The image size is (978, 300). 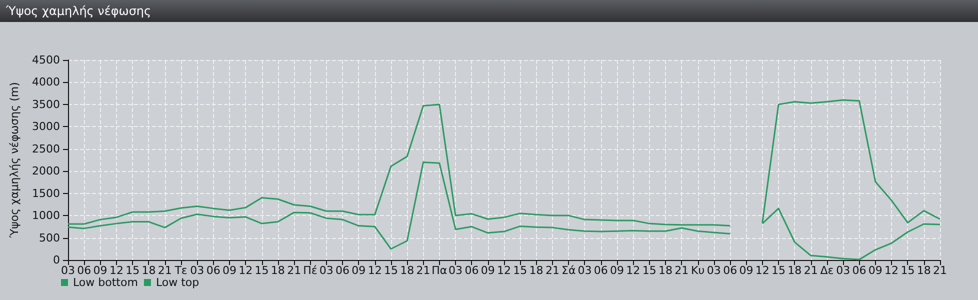 I want to click on y-tick-label: 500, so click(x=49, y=237).